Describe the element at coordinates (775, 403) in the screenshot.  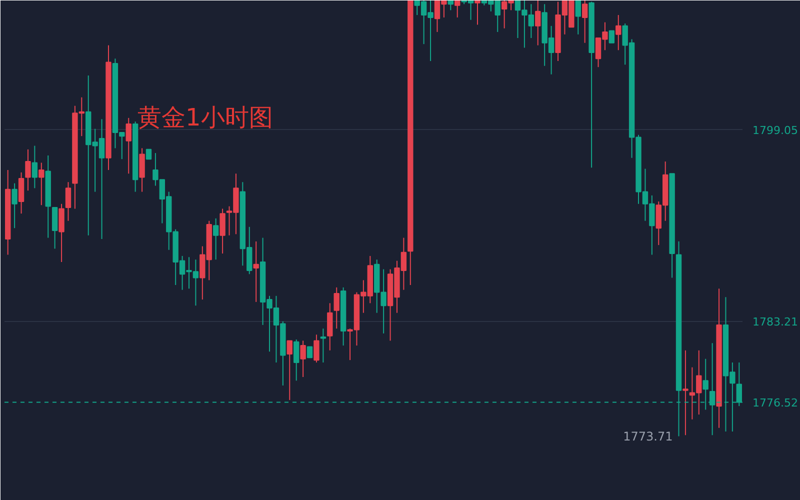
I see `ref-line-label: 1776.52` at that location.